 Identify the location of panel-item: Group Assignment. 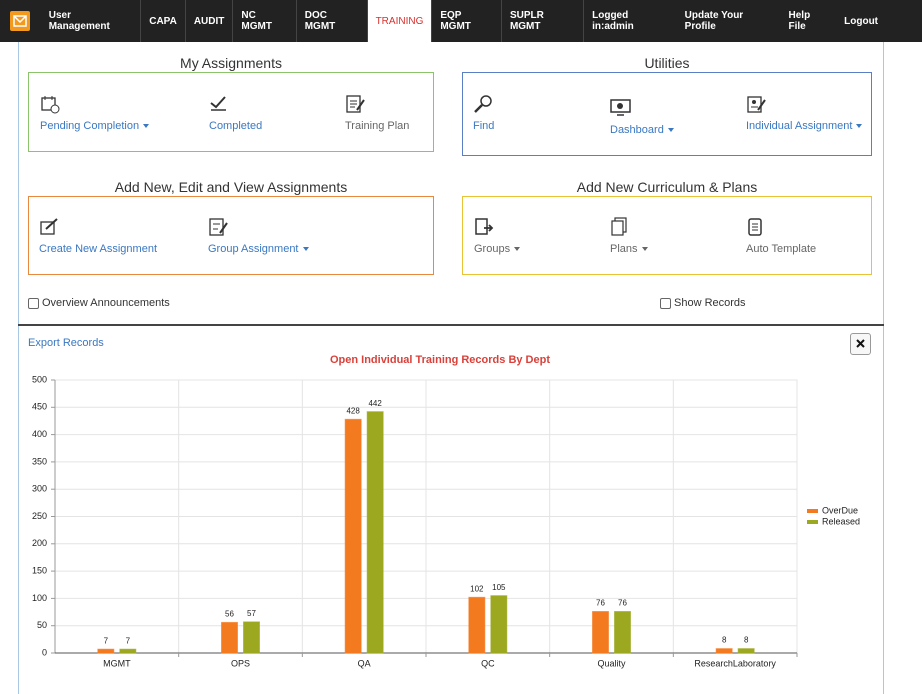
(258, 236).